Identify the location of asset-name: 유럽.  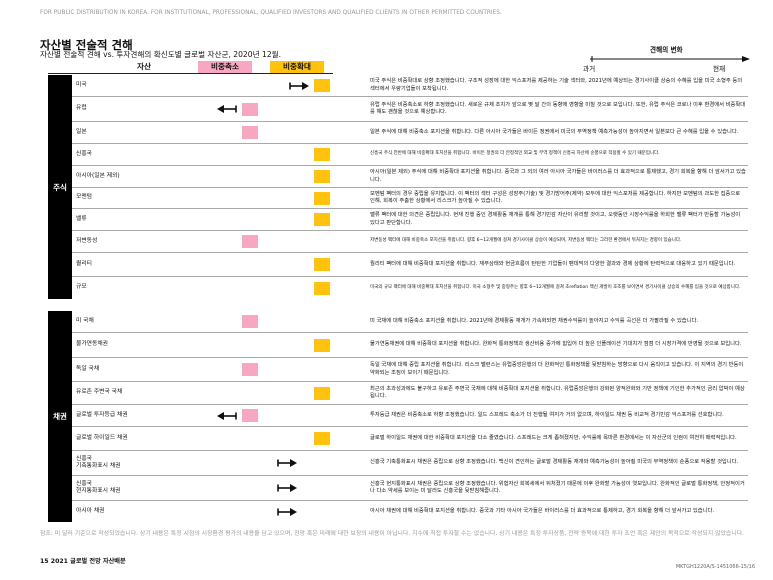
(81, 108).